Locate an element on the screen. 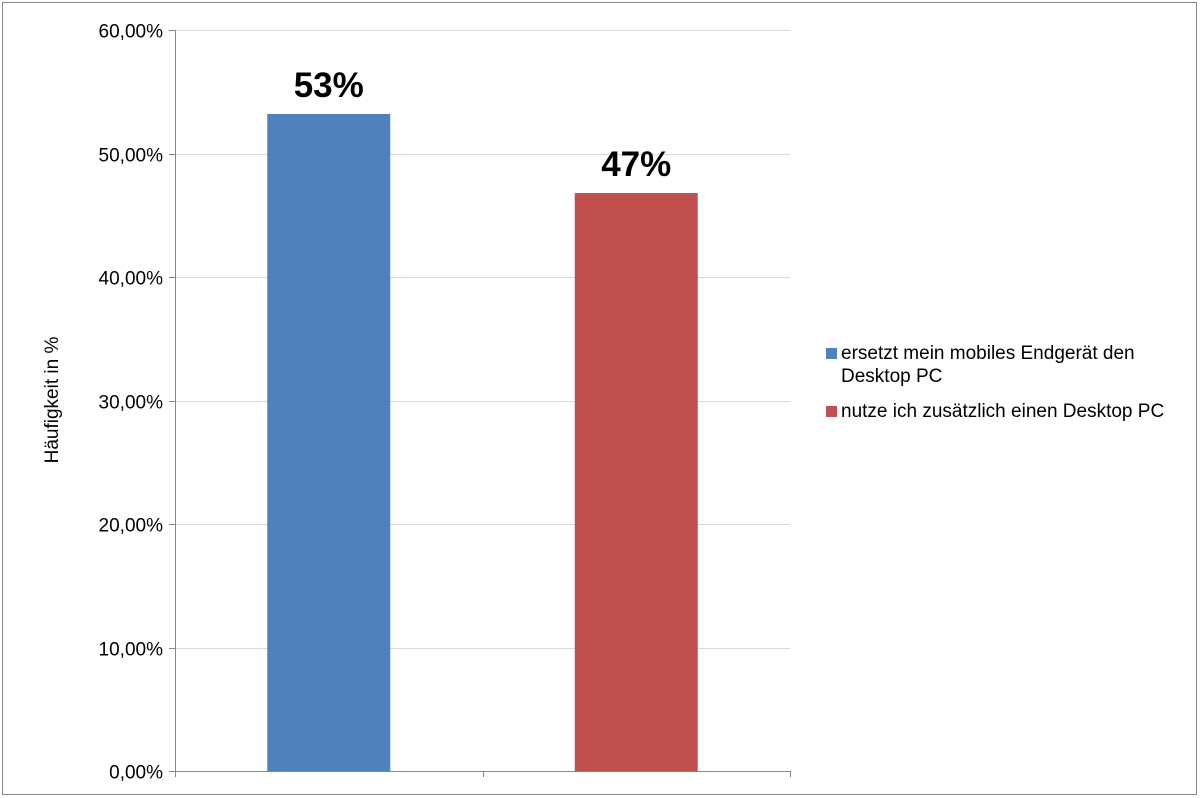 This screenshot has height=798, width=1200. legend-item-2: nutze ich zusätzlich einen Desktop PC is located at coordinates (996, 411).